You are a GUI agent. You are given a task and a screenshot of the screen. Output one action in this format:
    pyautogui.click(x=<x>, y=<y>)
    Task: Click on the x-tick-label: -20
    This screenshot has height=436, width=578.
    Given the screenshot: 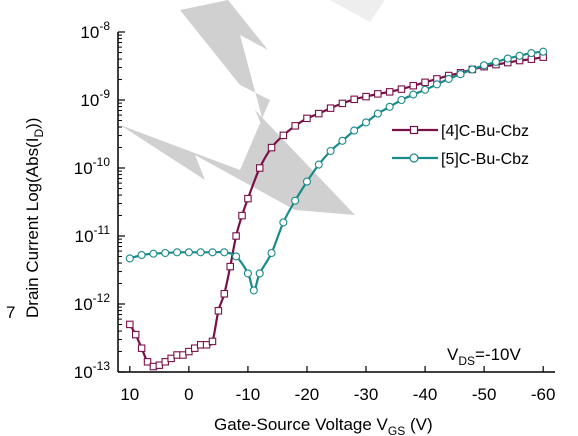 What is the action you would take?
    pyautogui.click(x=307, y=394)
    